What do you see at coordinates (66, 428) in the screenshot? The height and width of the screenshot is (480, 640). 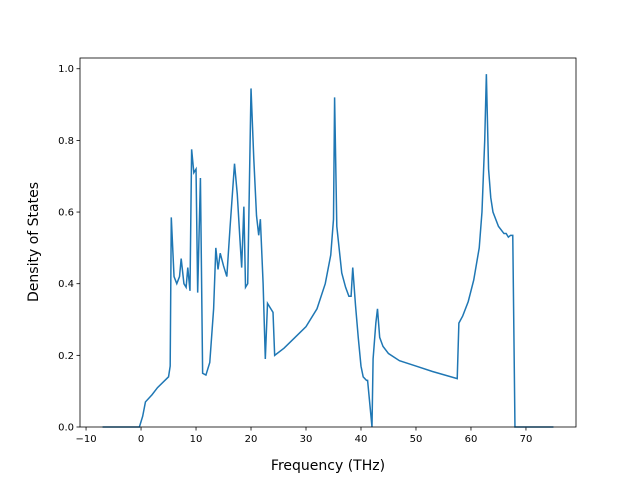 I see `y-tick-label: 0.0` at bounding box center [66, 428].